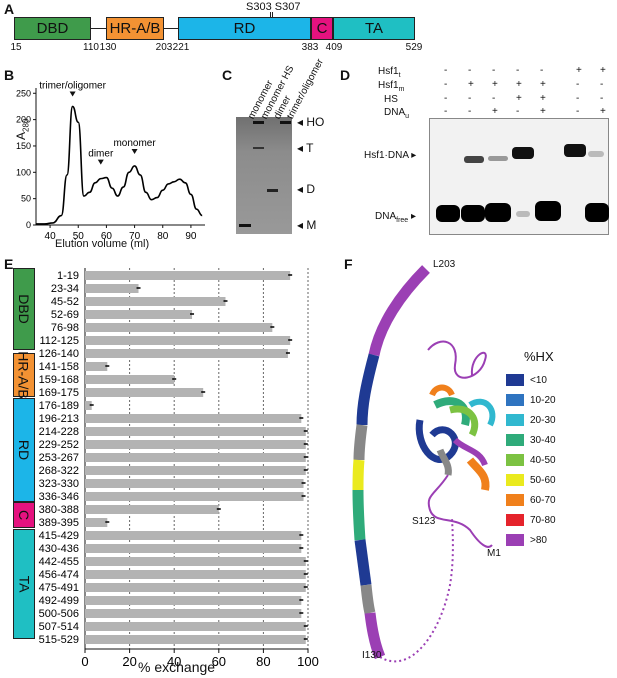 The image size is (617, 678). I want to click on legend-label: 10-20, so click(543, 400).